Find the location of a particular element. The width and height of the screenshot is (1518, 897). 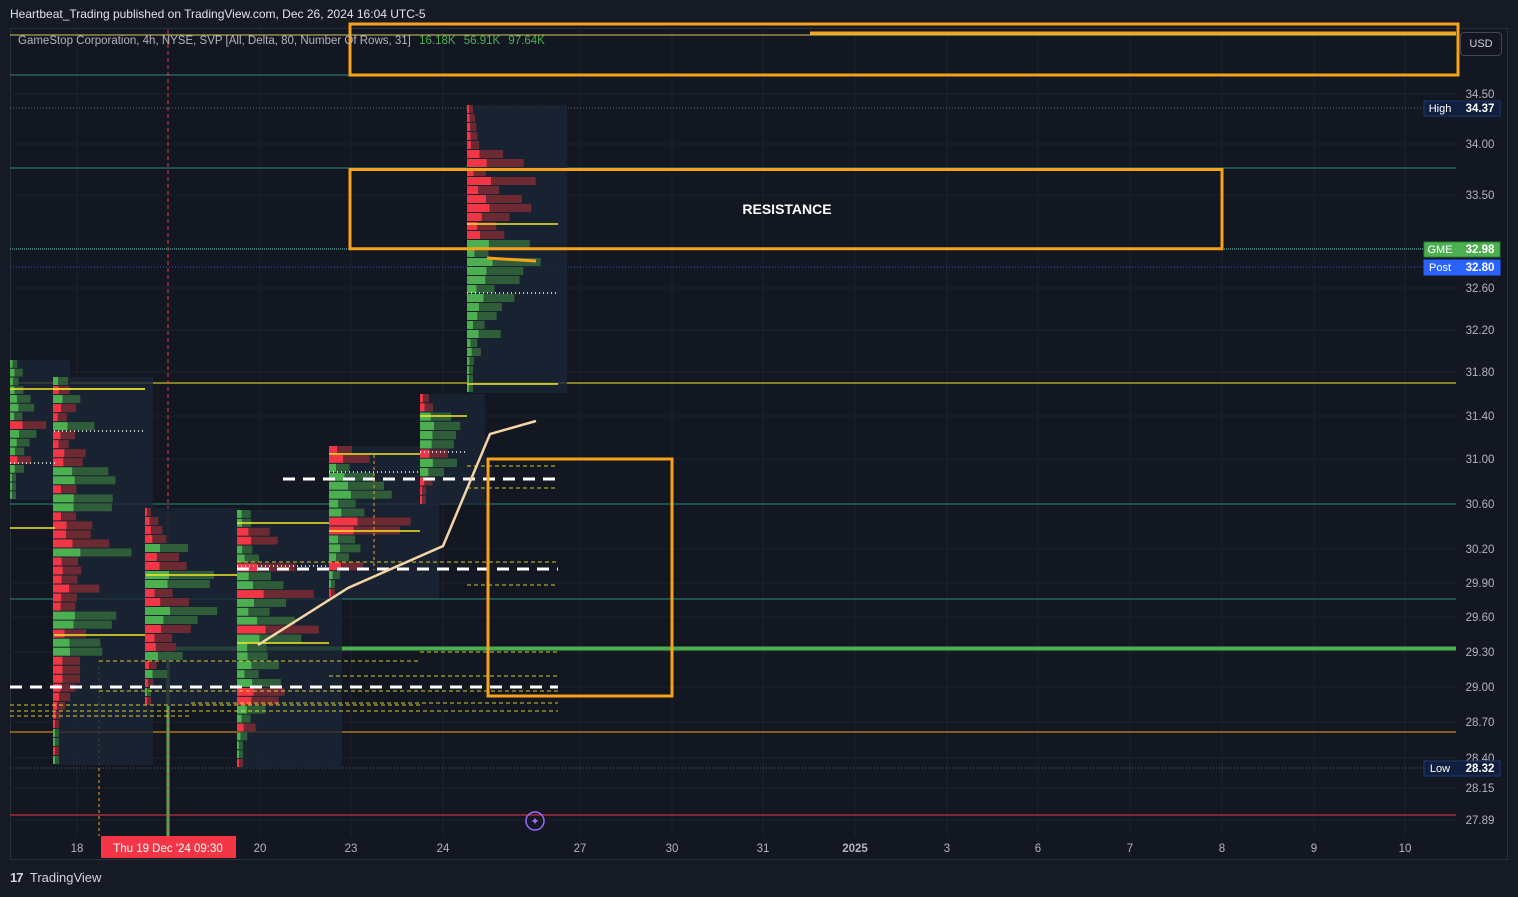

footer-brand: 17 TradingView is located at coordinates (55, 877).